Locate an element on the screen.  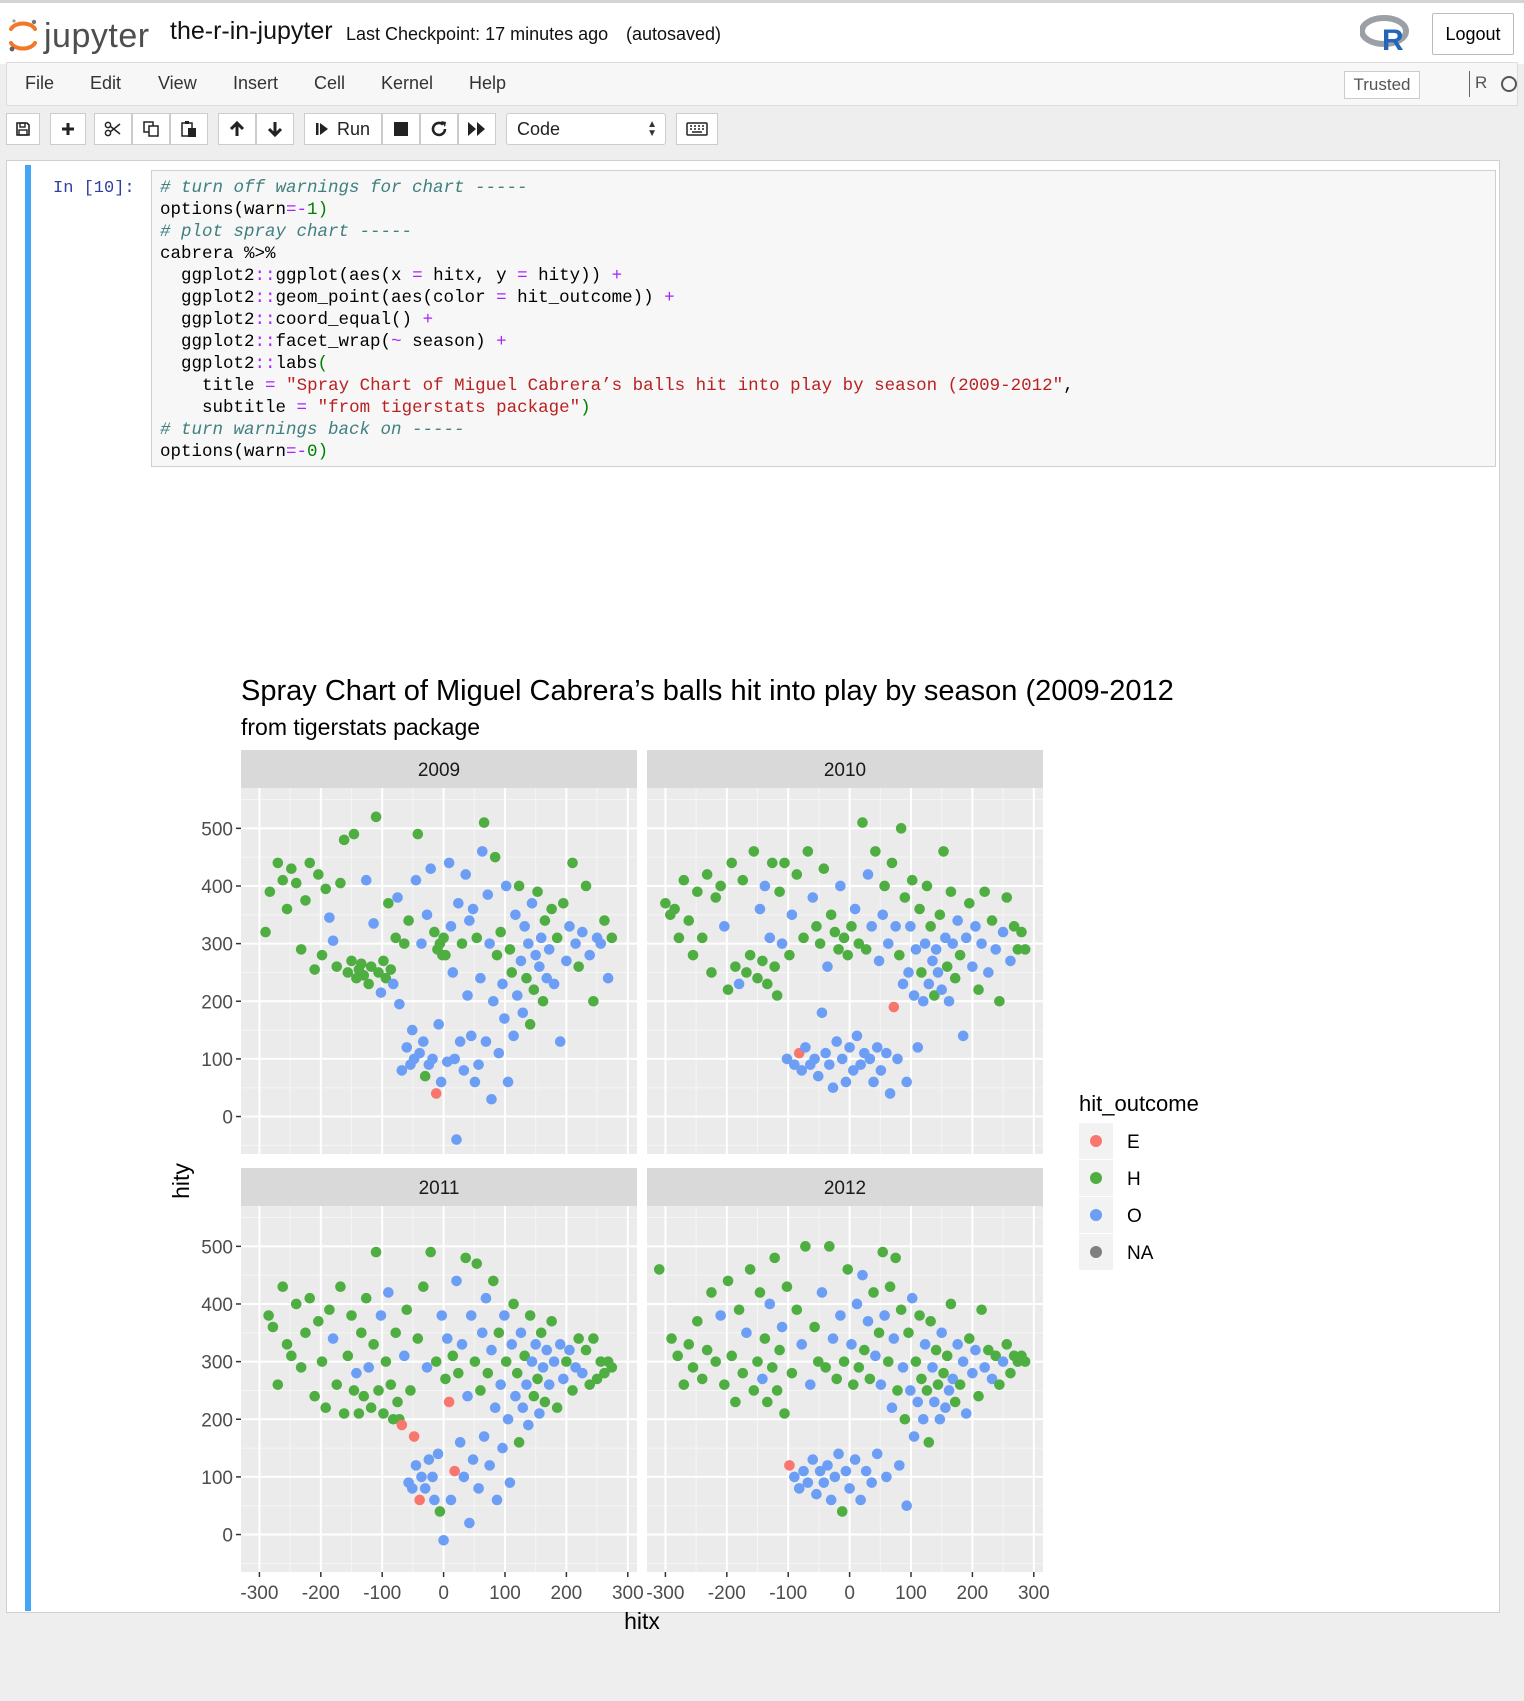
x-tick-label: -100 is located at coordinates (788, 1593).